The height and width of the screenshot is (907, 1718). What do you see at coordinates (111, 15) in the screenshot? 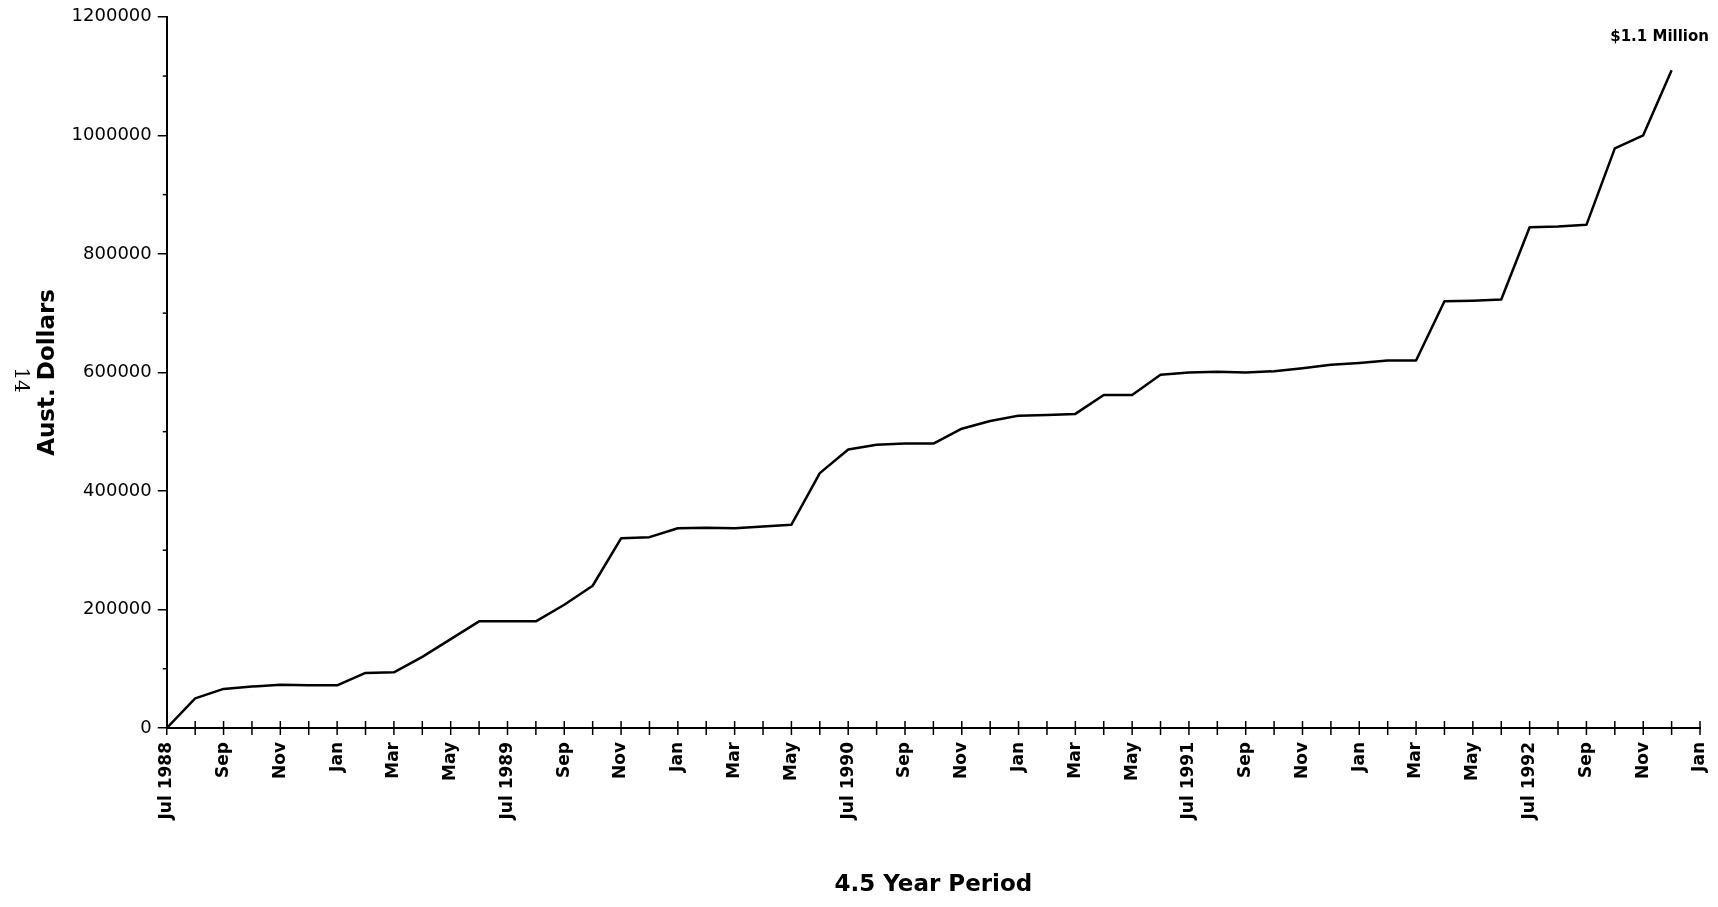
I see `y-tick-label: 1200000` at bounding box center [111, 15].